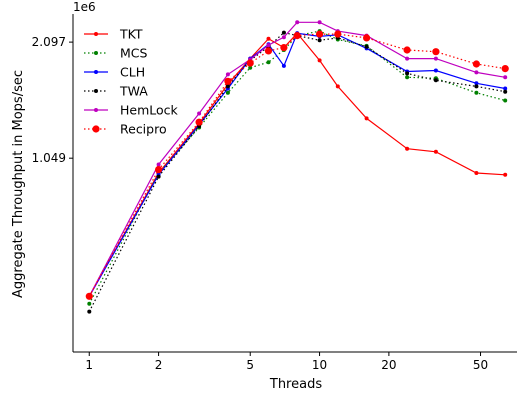 The width and height of the screenshot is (519, 396). Describe the element at coordinates (143, 129) in the screenshot. I see `legend-label-recipro: Recipro` at that location.